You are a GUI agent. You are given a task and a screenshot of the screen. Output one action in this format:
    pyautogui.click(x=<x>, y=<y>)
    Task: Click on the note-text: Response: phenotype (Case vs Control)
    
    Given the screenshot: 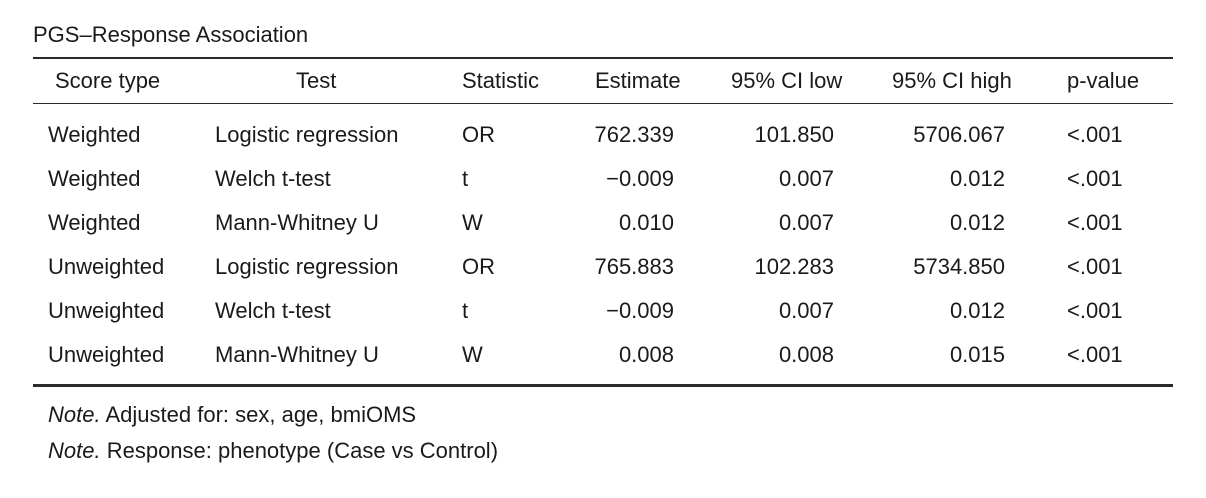 What is the action you would take?
    pyautogui.click(x=299, y=450)
    